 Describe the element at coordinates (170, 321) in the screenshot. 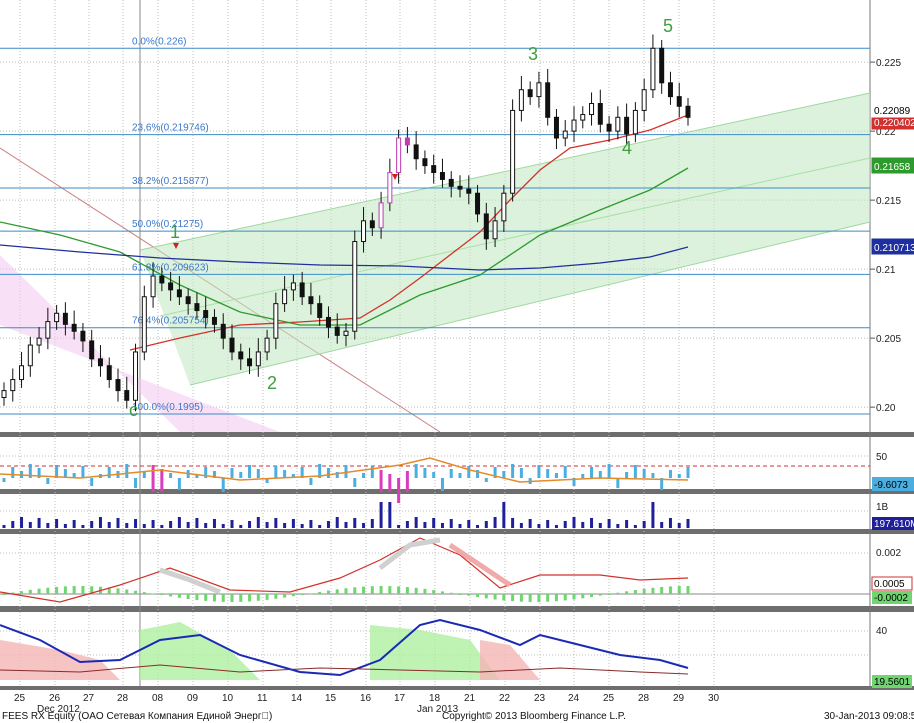

I see `fib-label: 76.4%(0.205754)` at that location.